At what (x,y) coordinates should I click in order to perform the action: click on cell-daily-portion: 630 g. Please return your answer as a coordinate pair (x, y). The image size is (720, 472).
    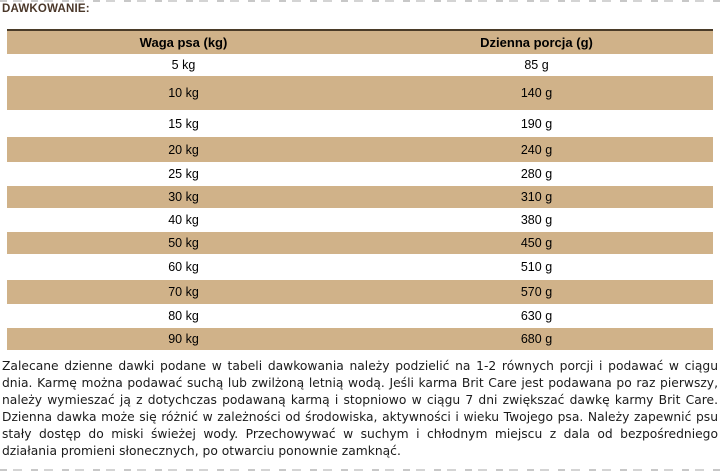
    Looking at the image, I should click on (536, 316).